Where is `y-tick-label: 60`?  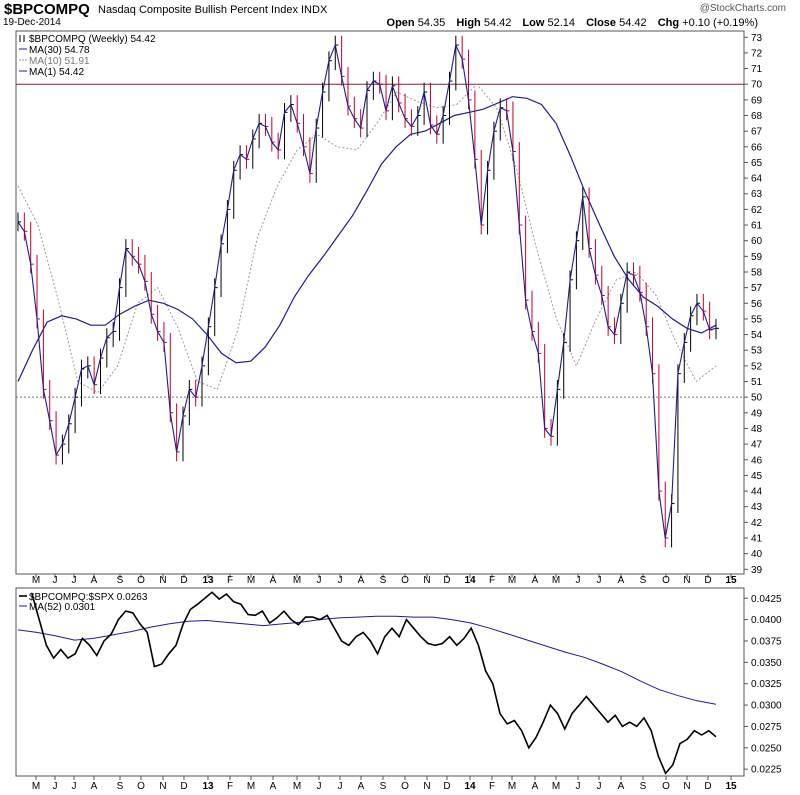 y-tick-label: 60 is located at coordinates (757, 241).